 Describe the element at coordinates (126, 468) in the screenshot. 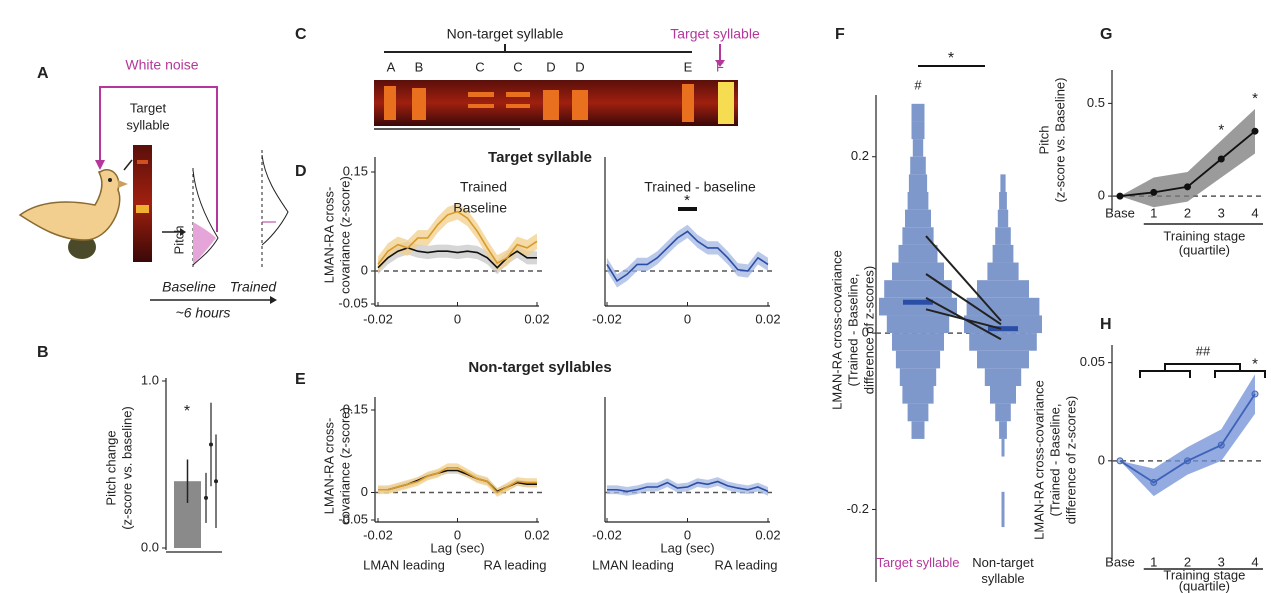

I see `y-axis-label: (z-score vs. baseline)` at that location.